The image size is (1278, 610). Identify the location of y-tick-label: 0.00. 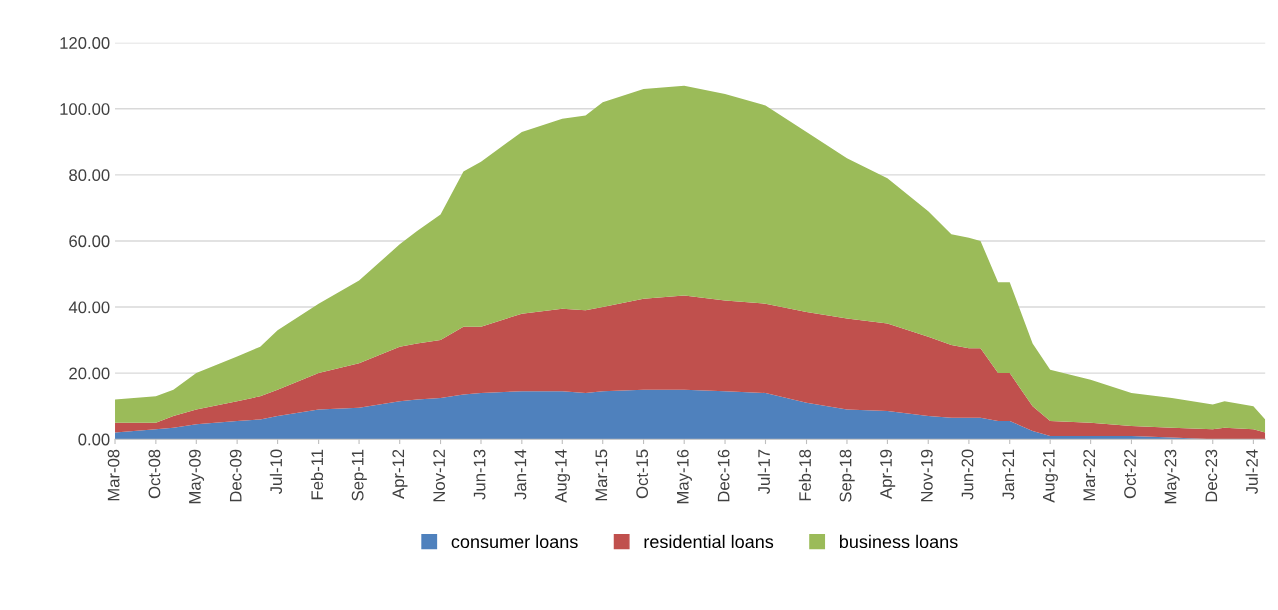
(94, 439).